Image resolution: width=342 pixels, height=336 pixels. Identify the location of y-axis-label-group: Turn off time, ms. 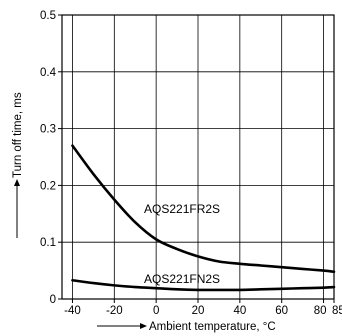
(18, 165).